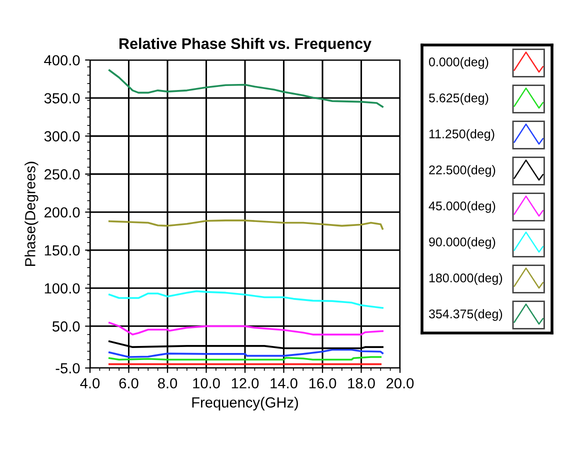  I want to click on legend-label: 0.000(deg), so click(458, 63).